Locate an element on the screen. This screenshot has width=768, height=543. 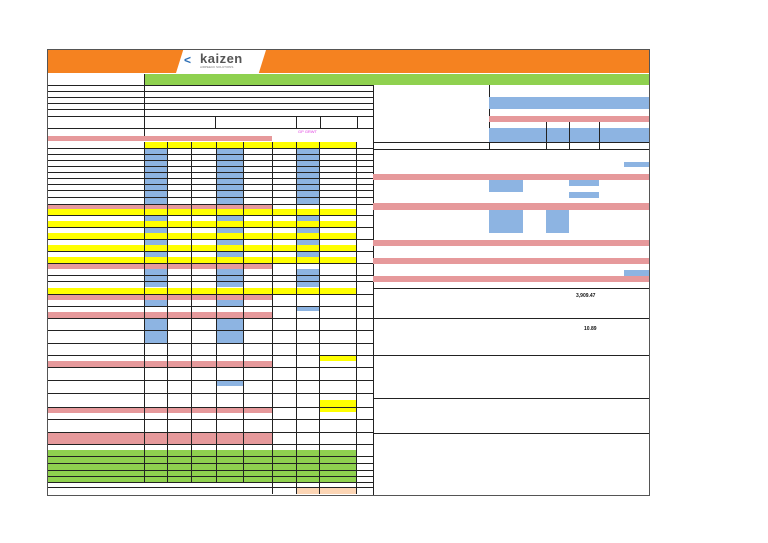
magenta-note: GP GRWT is located at coordinates (307, 131).